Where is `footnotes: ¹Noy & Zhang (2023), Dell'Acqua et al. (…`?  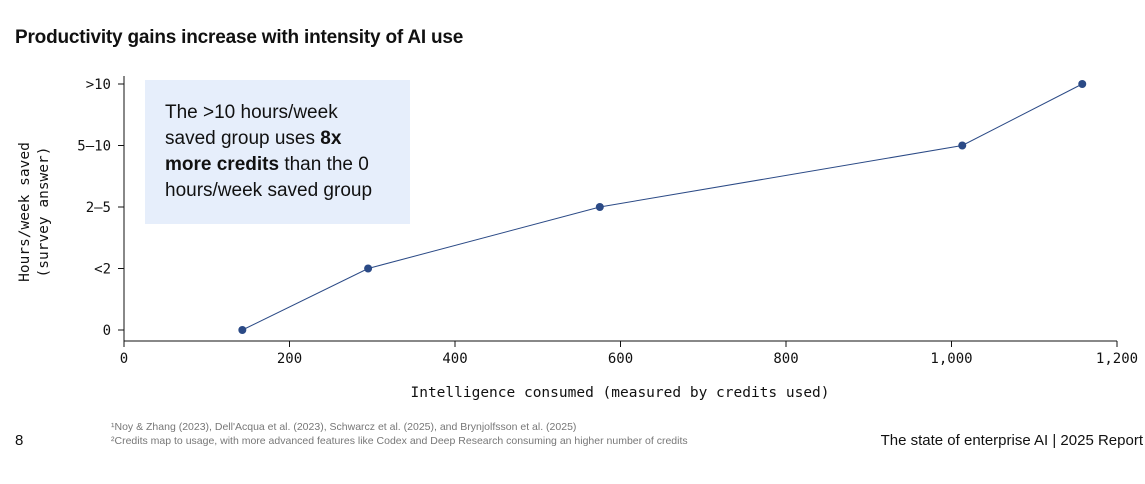
footnotes: ¹Noy & Zhang (2023), Dell'Acqua et al. (… is located at coordinates (399, 434).